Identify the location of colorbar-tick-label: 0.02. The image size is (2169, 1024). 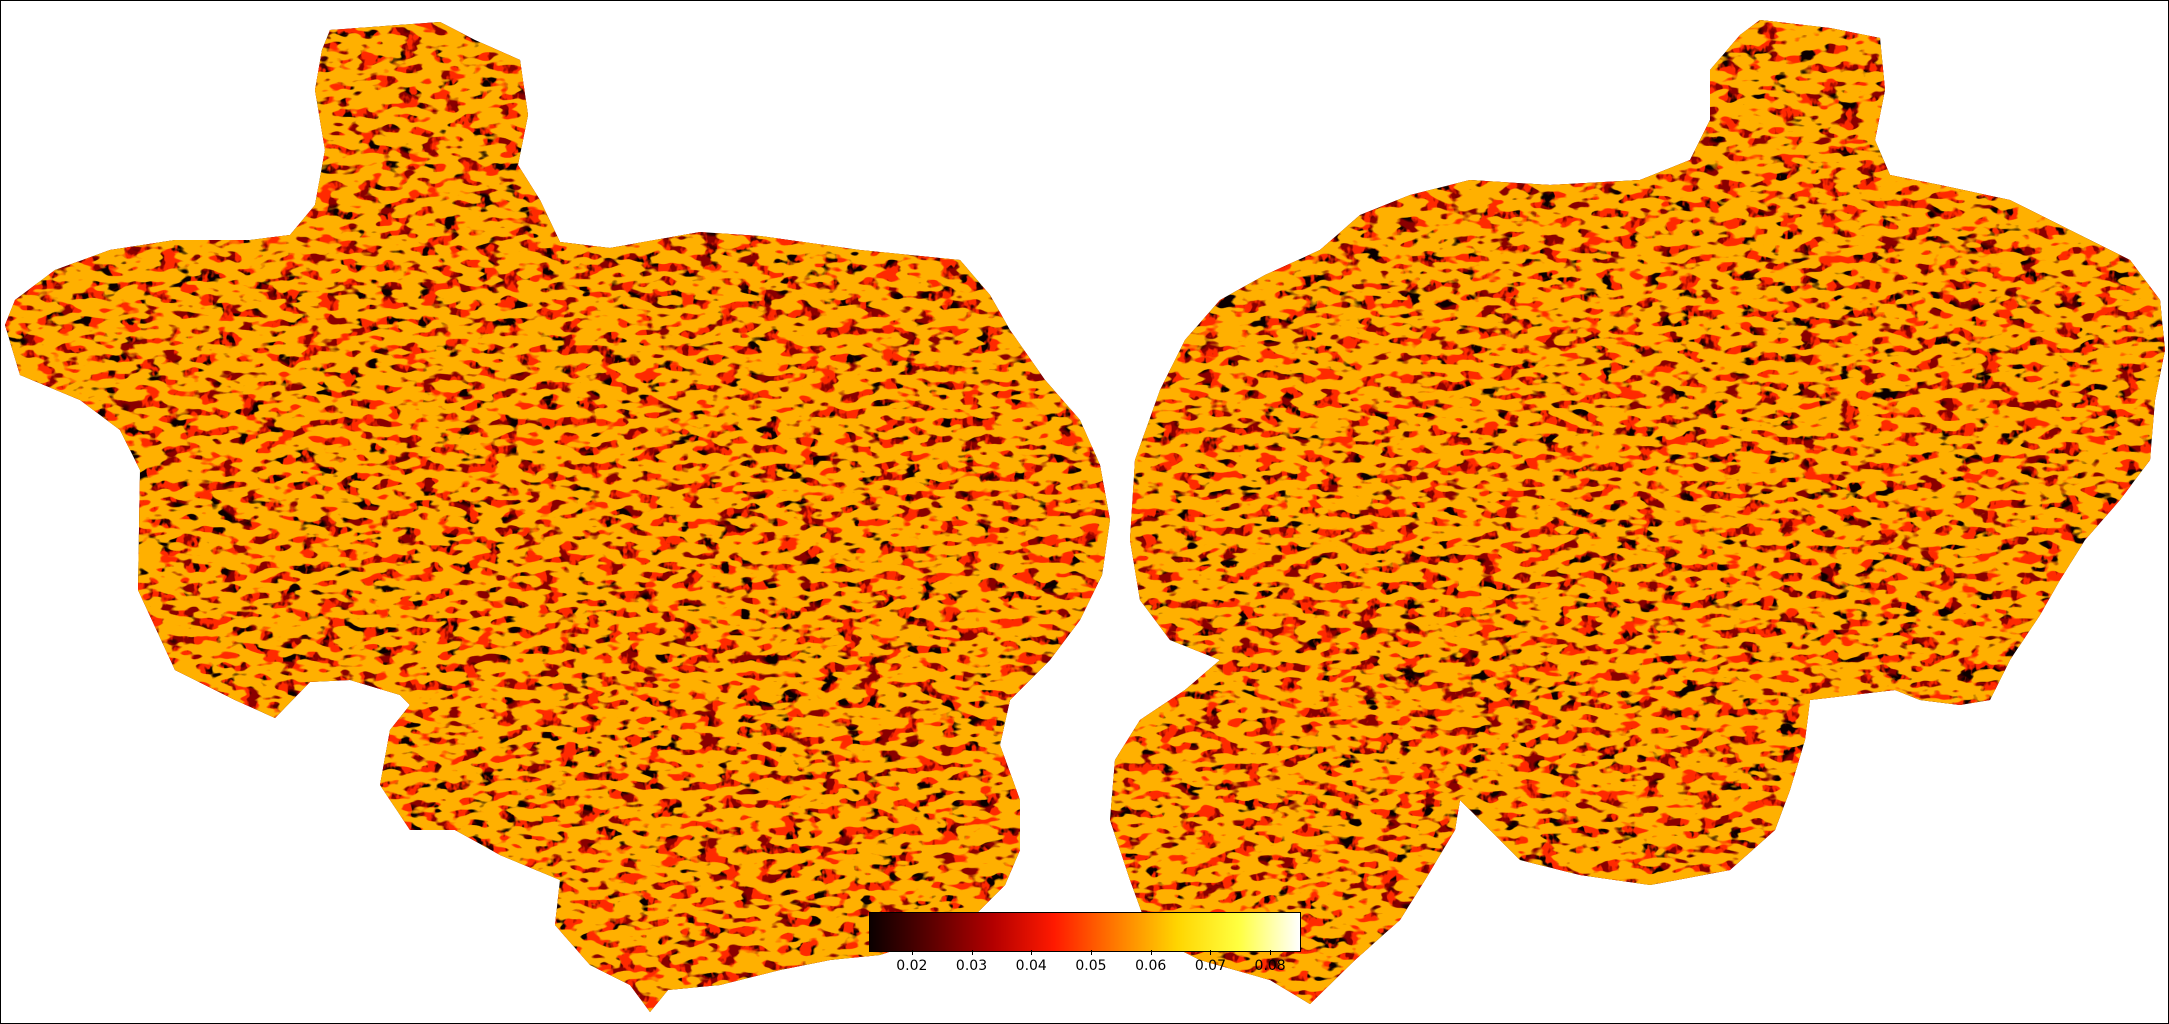
(912, 966).